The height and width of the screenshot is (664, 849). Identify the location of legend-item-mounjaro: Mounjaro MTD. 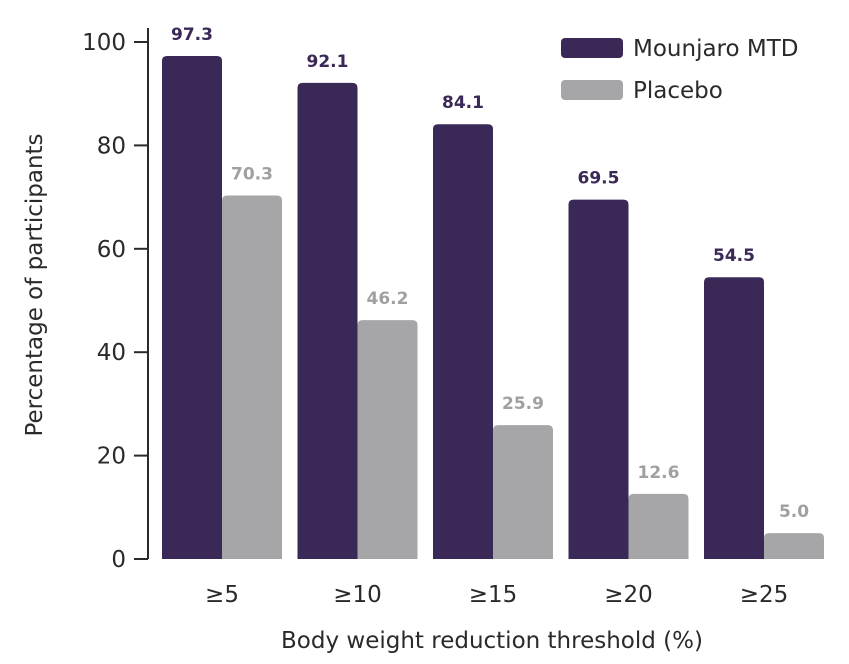
(680, 49).